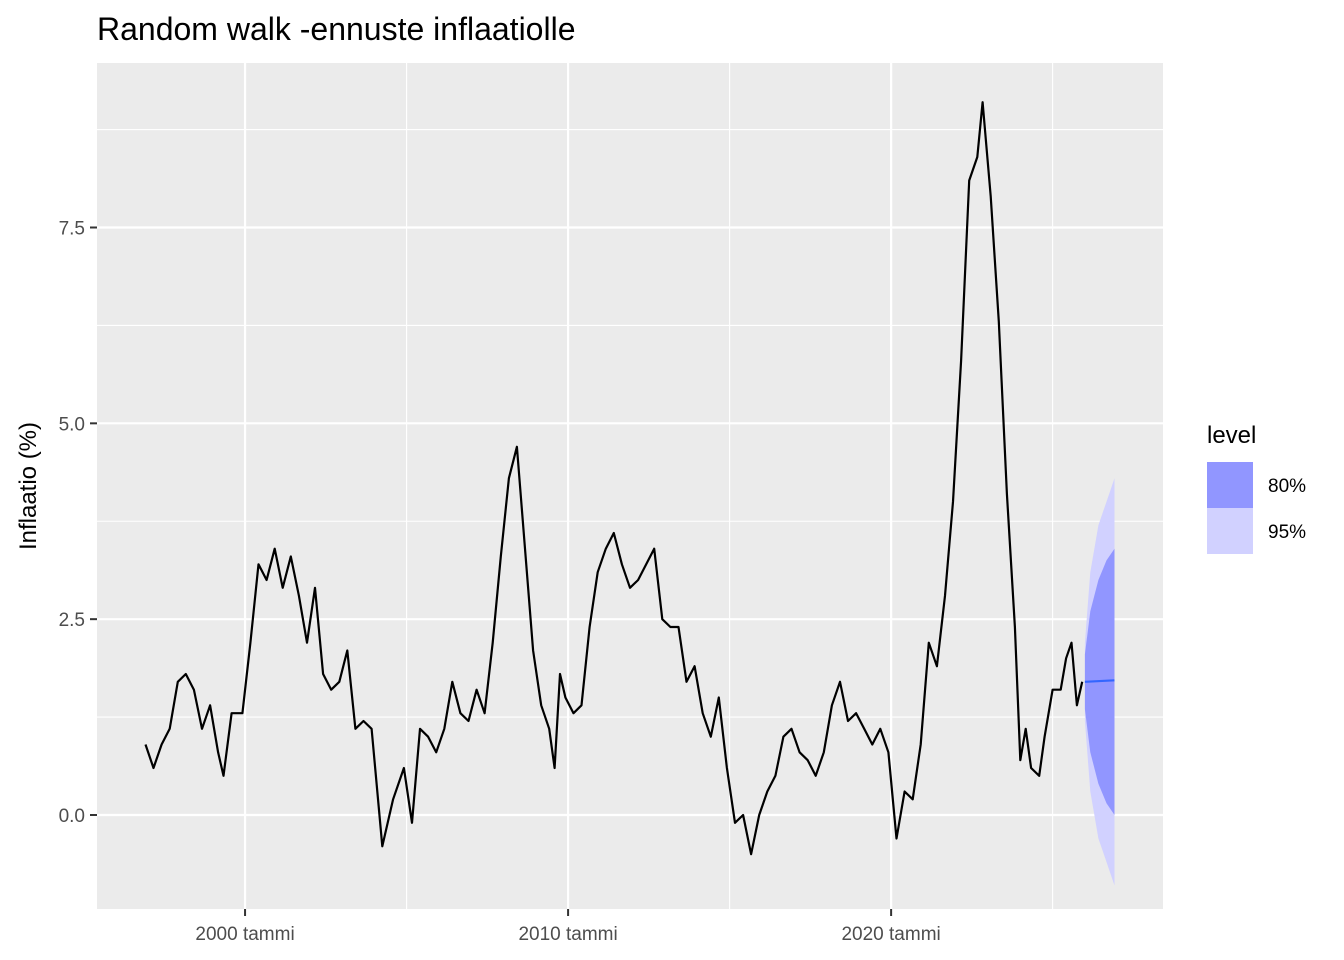  I want to click on x-axis: 2000 tammi 2010 tammi 2020 tammi, so click(568, 927).